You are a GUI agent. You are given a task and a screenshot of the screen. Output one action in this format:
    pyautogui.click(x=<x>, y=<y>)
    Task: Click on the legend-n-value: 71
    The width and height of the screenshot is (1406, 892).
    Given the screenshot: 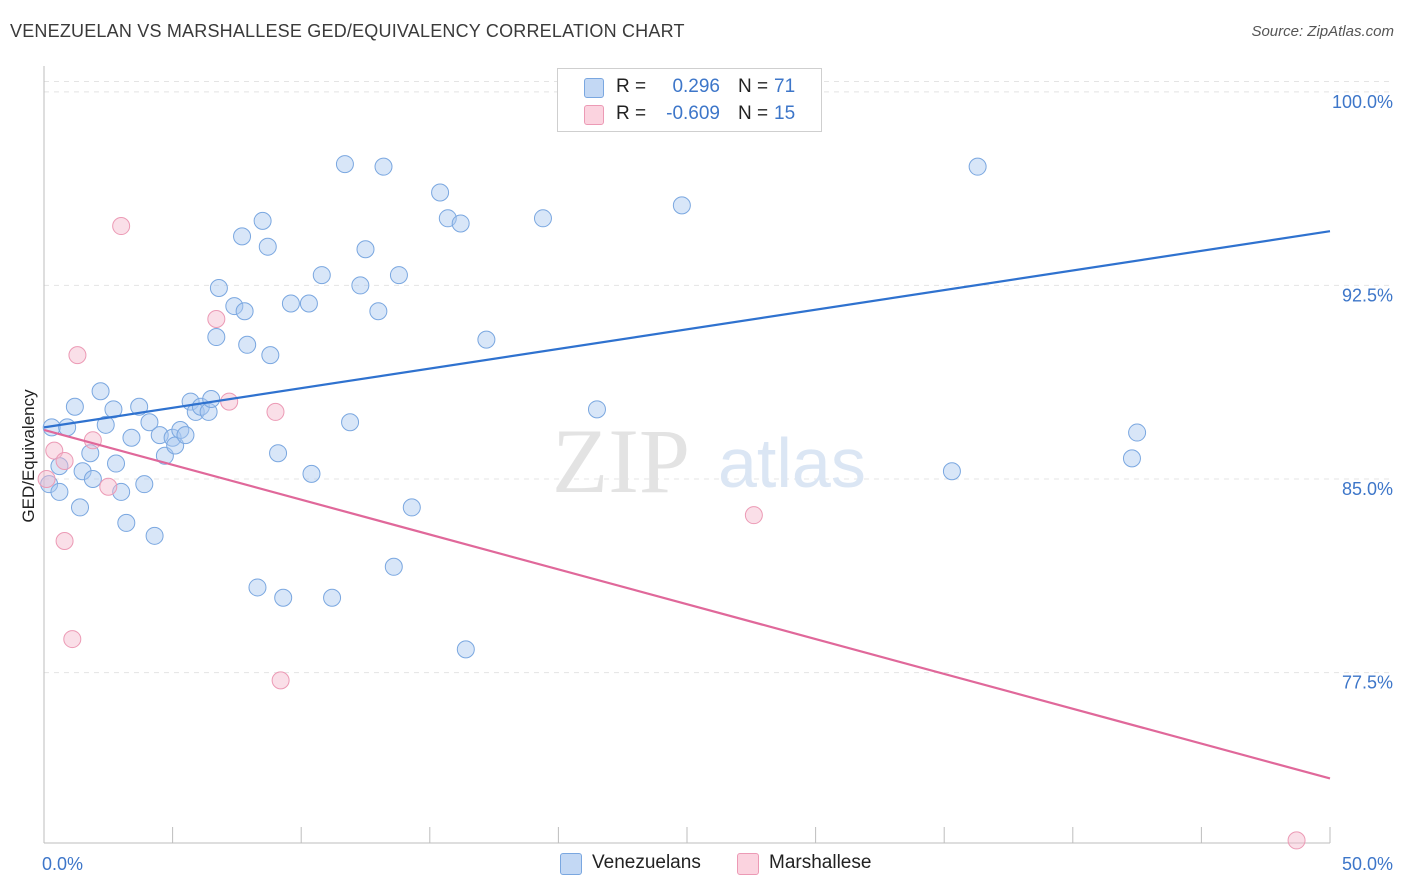 What is the action you would take?
    pyautogui.click(x=785, y=86)
    